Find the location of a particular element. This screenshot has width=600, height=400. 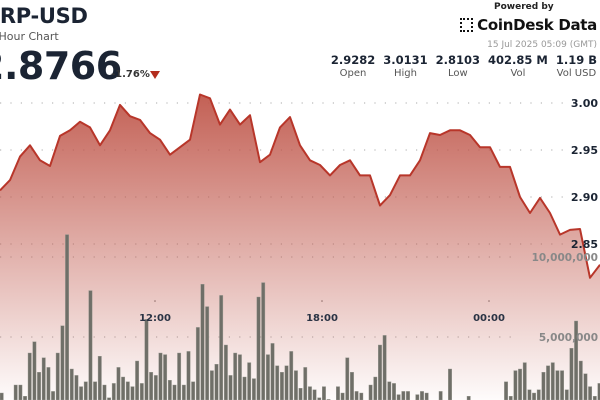

price-tick-label: 2.90 is located at coordinates (584, 197).